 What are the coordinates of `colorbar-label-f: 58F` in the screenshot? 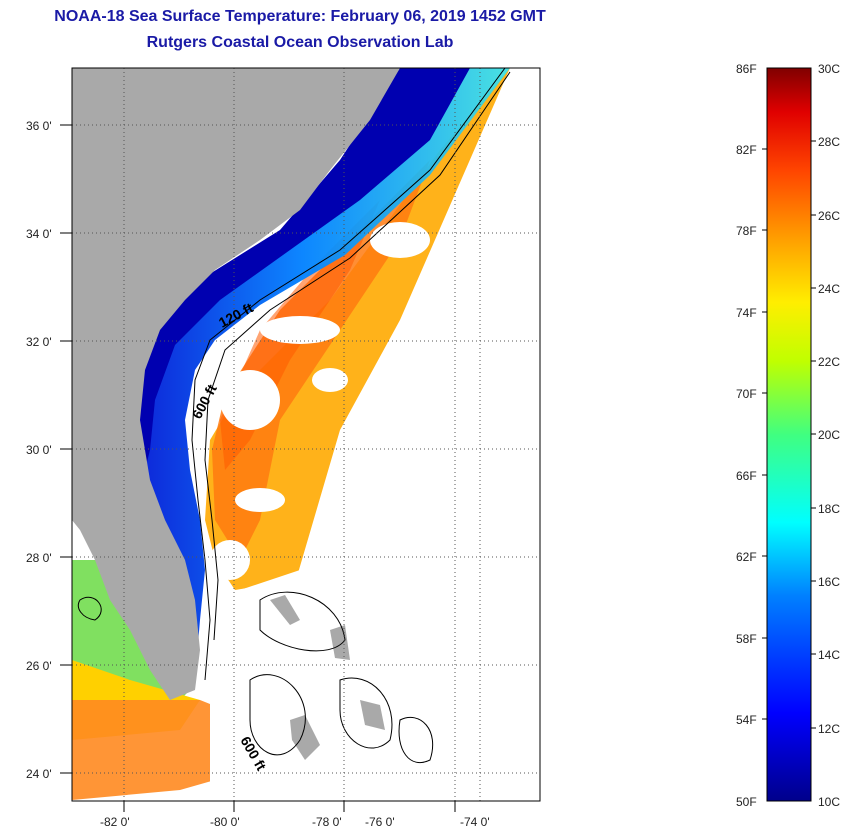 It's located at (746, 639).